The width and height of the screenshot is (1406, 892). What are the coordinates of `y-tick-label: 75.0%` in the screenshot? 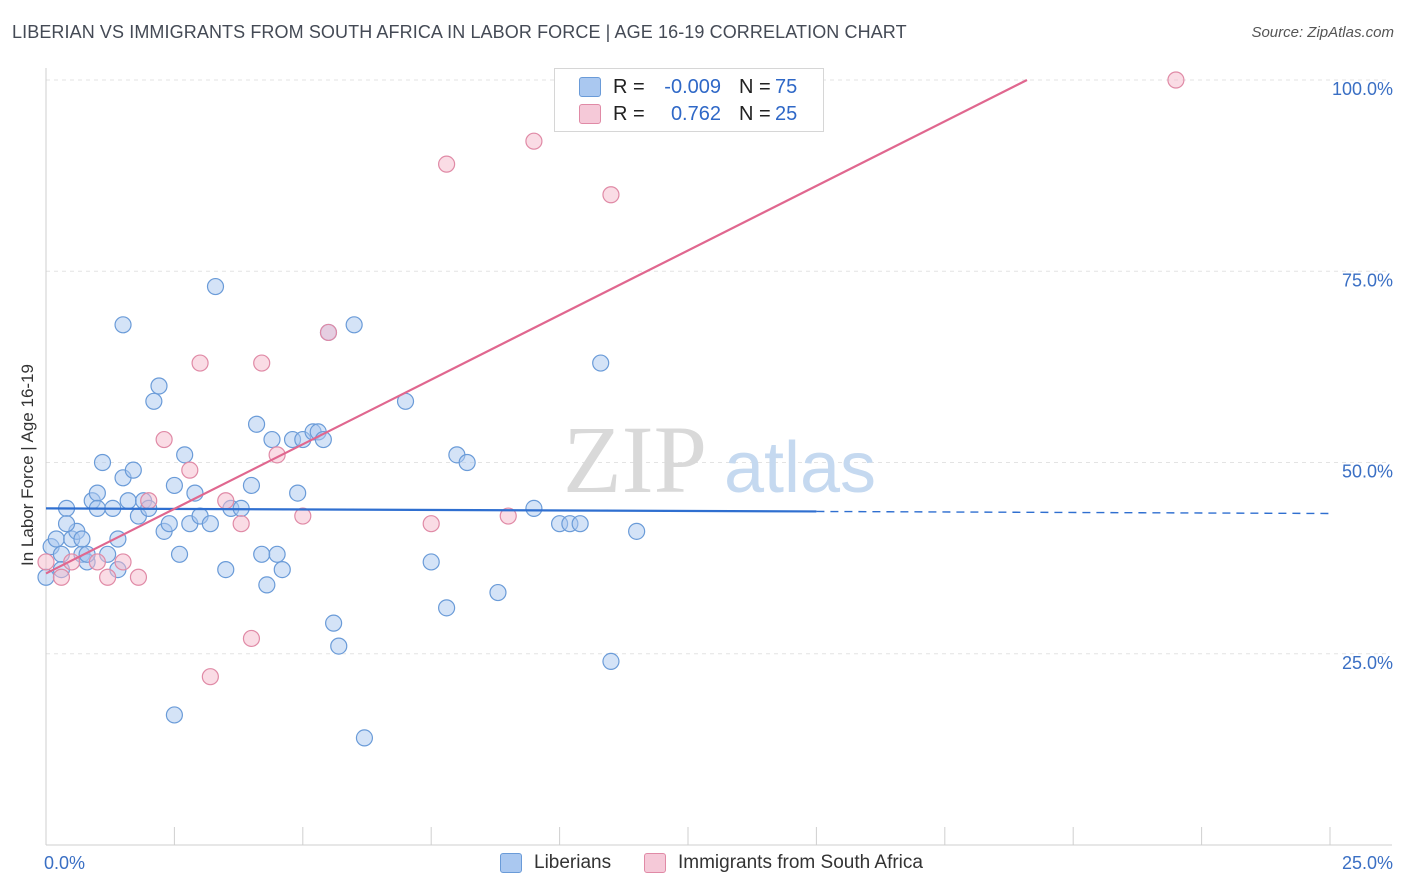 It's located at (1367, 280).